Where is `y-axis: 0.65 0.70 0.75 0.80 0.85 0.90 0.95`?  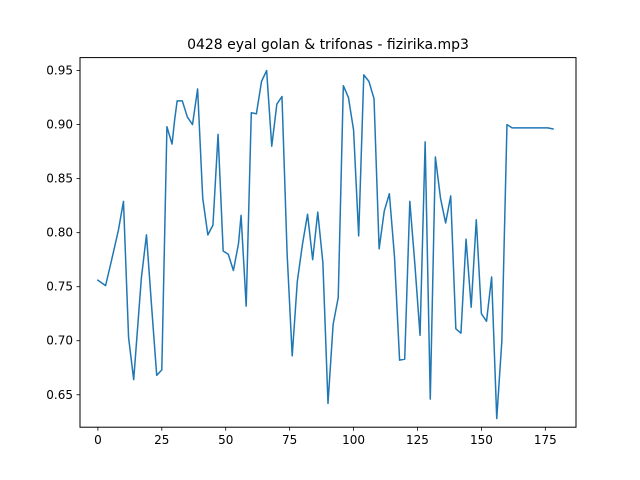
y-axis: 0.65 0.70 0.75 0.80 0.85 0.90 0.95 is located at coordinates (63, 233).